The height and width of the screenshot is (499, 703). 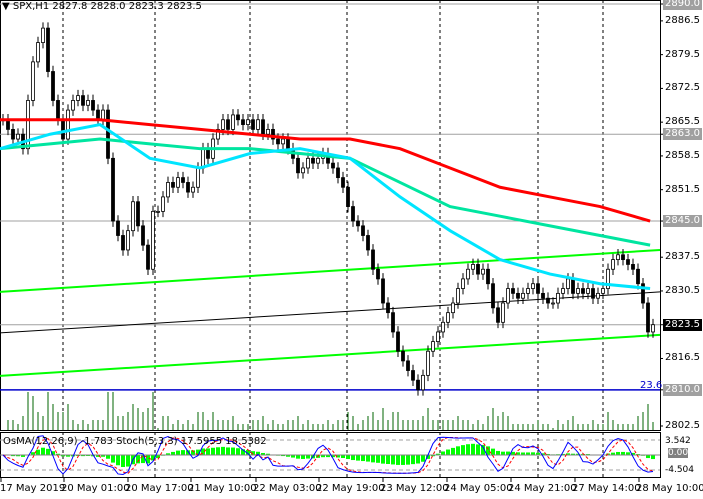 I want to click on channel-middle-line, so click(x=330, y=312).